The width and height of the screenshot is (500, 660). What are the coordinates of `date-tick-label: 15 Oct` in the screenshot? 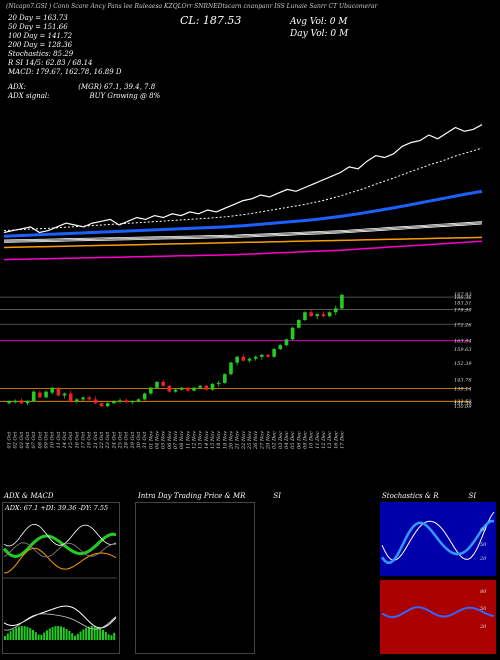 It's located at (71, 440).